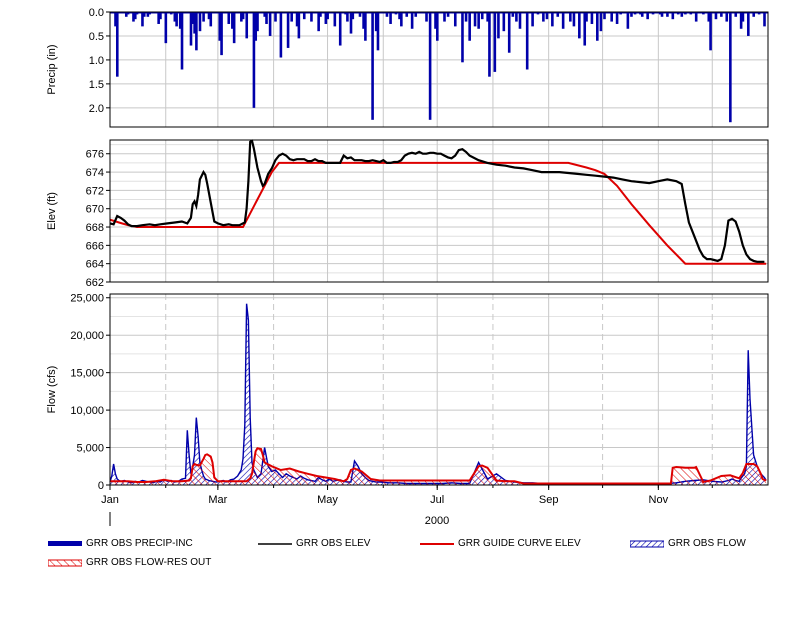 Image resolution: width=800 pixels, height=627 pixels. What do you see at coordinates (437, 543) in the screenshot?
I see `legend-swatch-guide-curve` at bounding box center [437, 543].